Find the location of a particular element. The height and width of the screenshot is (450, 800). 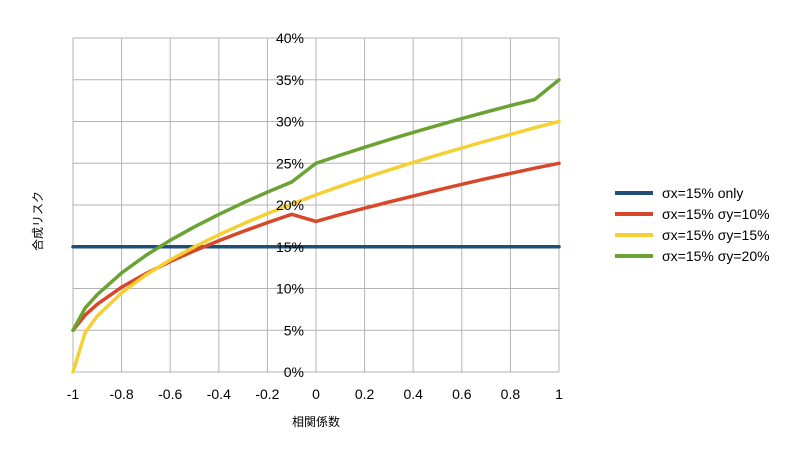

y-tick-labels: 0% 5% 10% 15% 20% 25% 30% 35% 40% is located at coordinates (290, 205).